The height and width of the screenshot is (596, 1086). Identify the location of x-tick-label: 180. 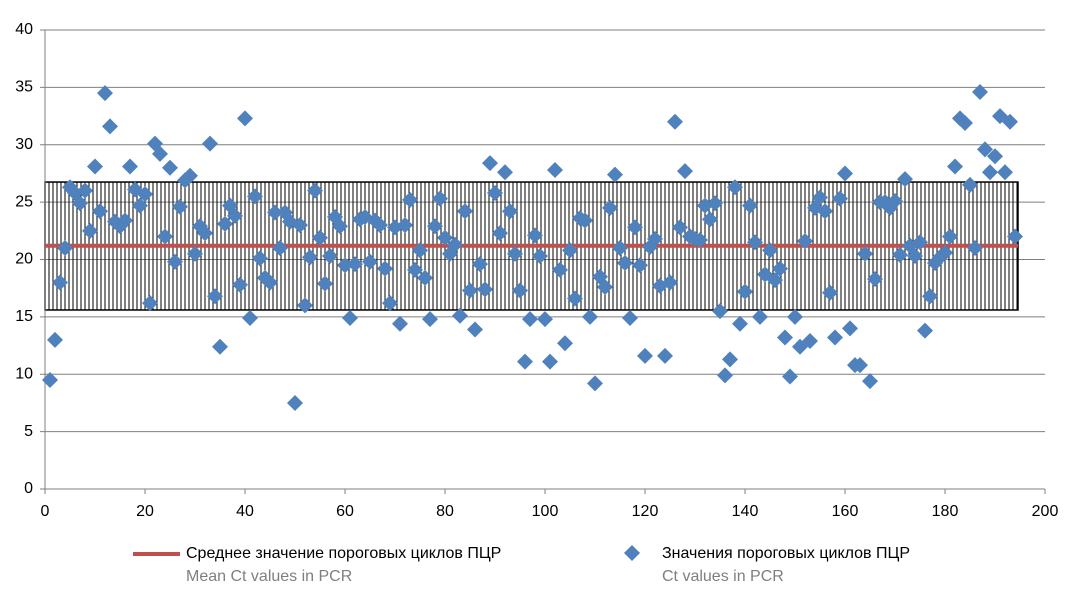
(945, 511).